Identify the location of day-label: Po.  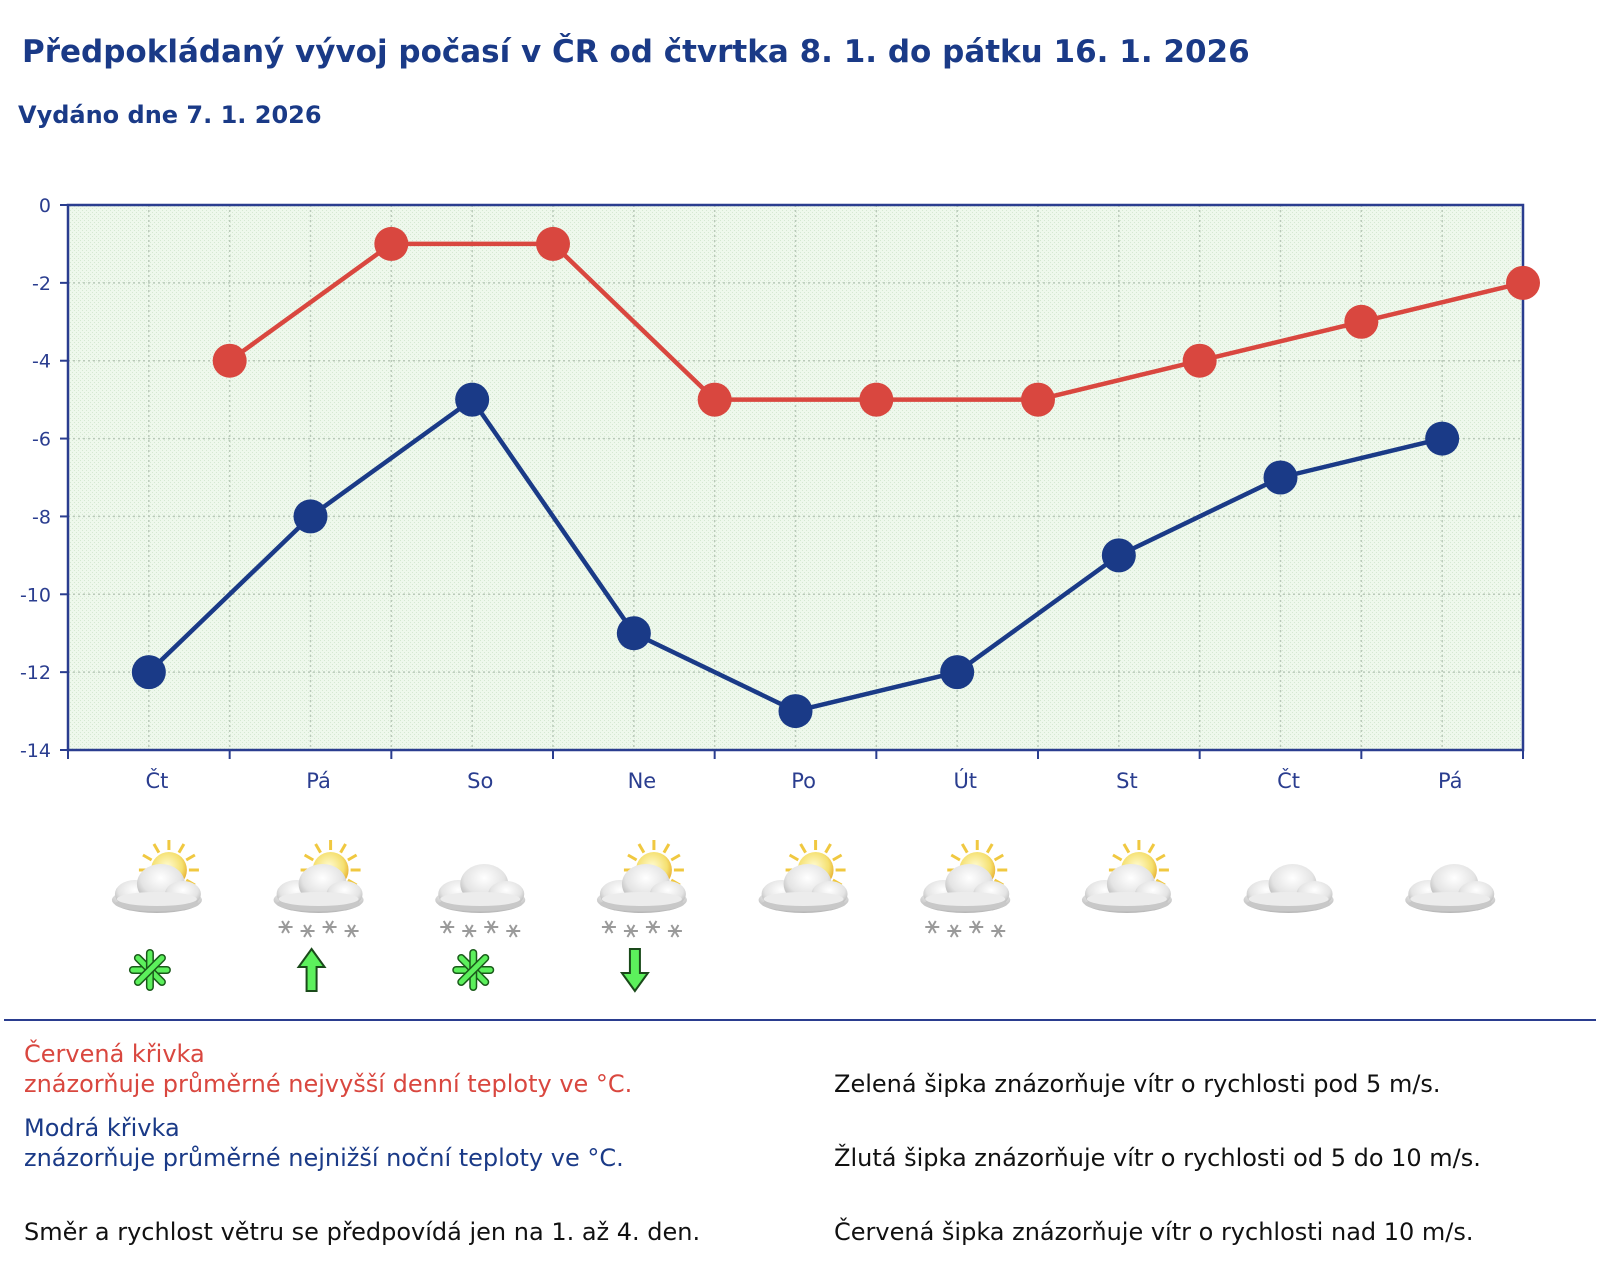
(803, 781).